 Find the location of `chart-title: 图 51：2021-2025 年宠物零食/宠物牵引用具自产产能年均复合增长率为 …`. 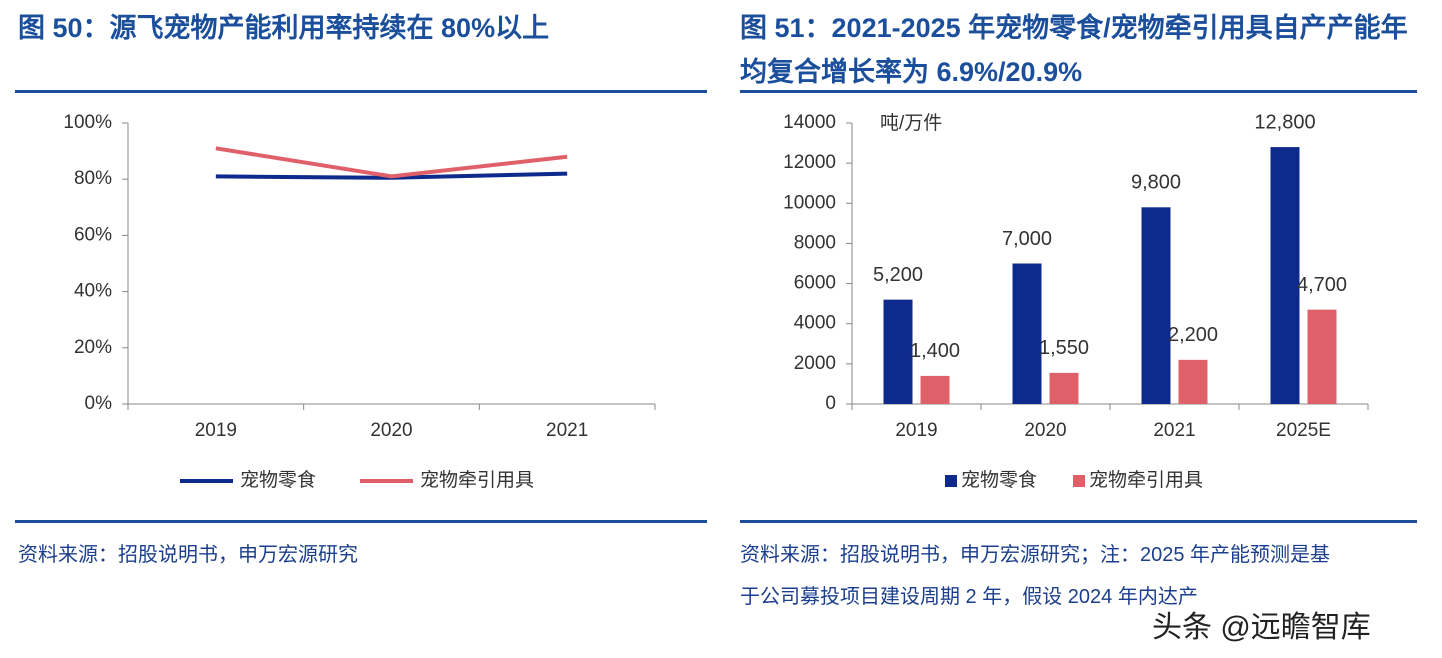

chart-title: 图 51：2021-2025 年宠物零食/宠物牵引用具自产产能年均复合增长率为 … is located at coordinates (1074, 50).